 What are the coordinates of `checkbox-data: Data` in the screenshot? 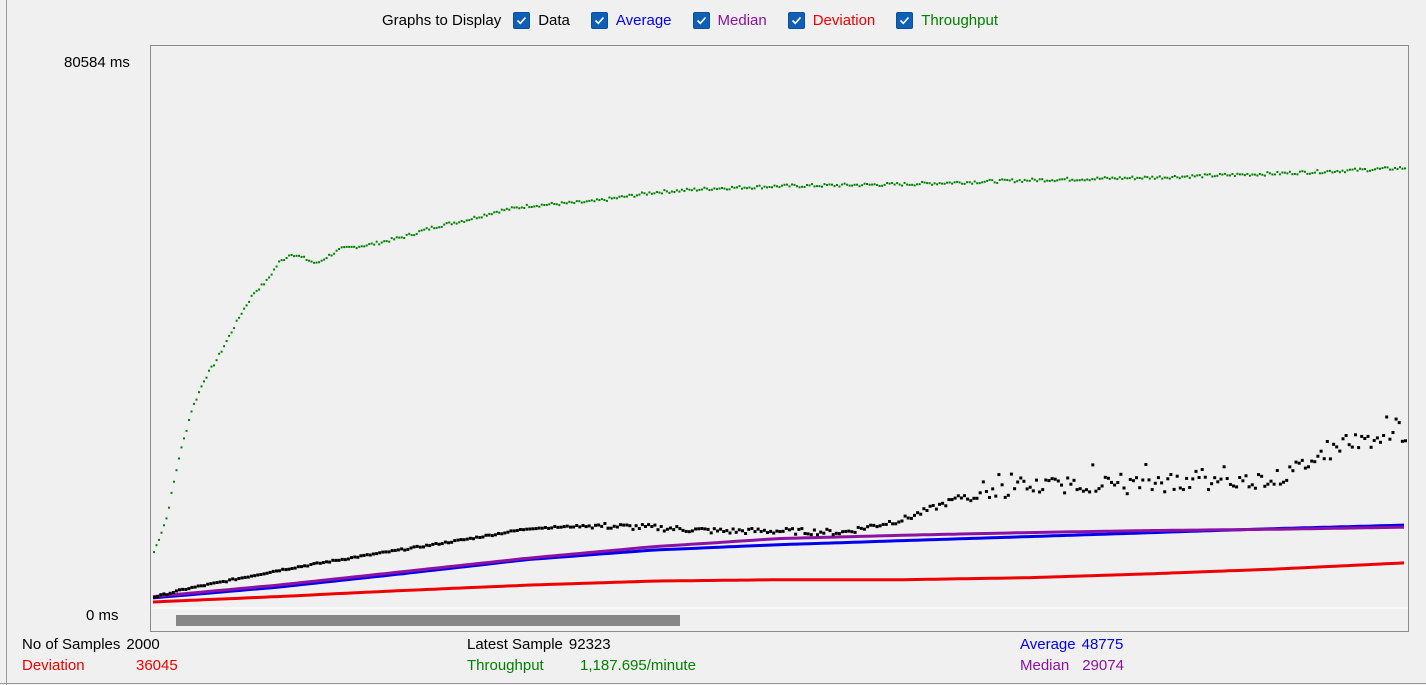 It's located at (541, 20).